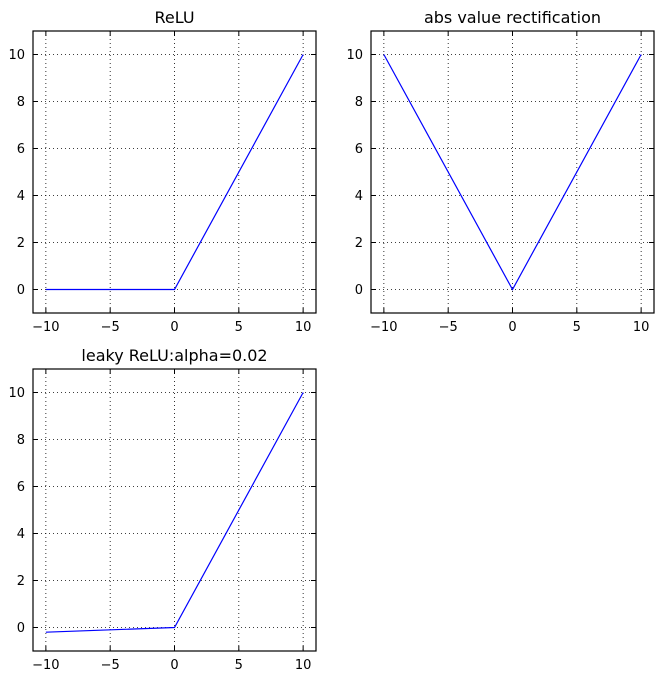 This screenshot has width=663, height=680. What do you see at coordinates (174, 17) in the screenshot?
I see `chart-title: ReLU` at bounding box center [174, 17].